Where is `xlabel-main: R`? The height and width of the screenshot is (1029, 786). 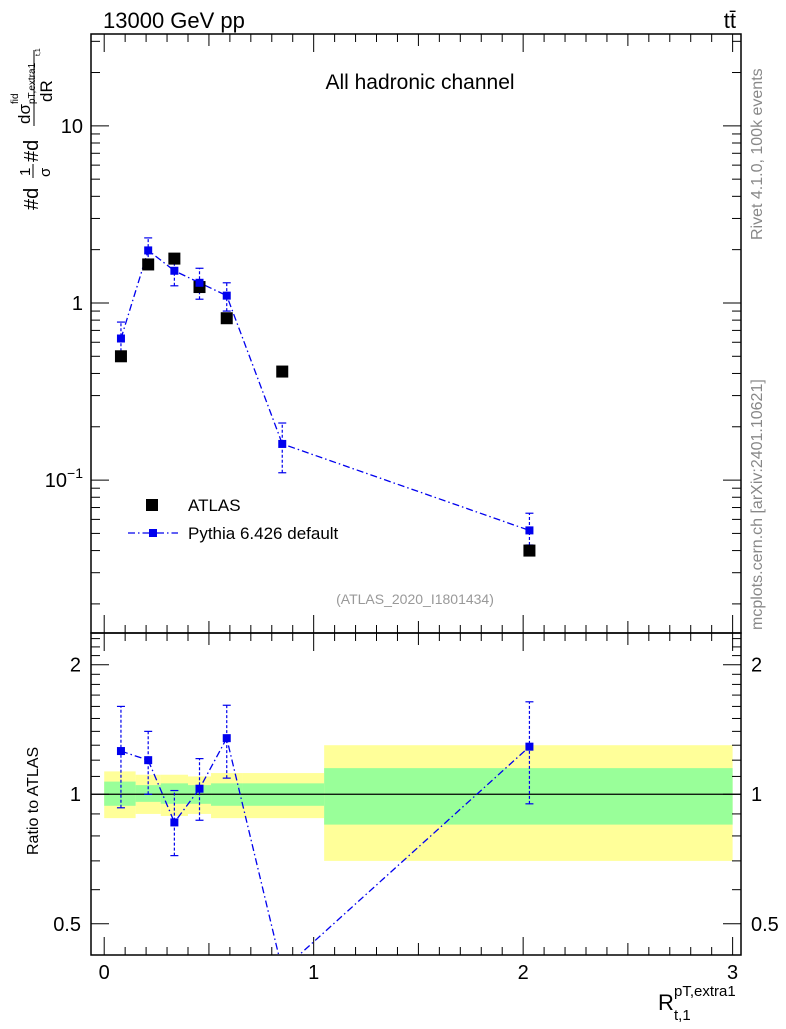
xlabel-main: R is located at coordinates (666, 1002).